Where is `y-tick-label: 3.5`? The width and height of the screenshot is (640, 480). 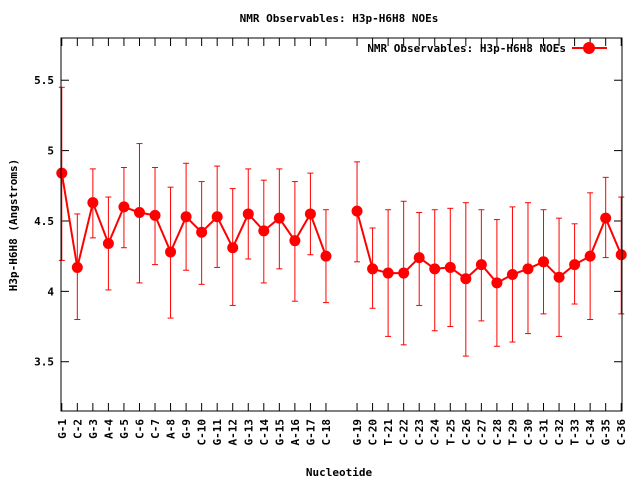 y-tick-label: 3.5 is located at coordinates (44, 362).